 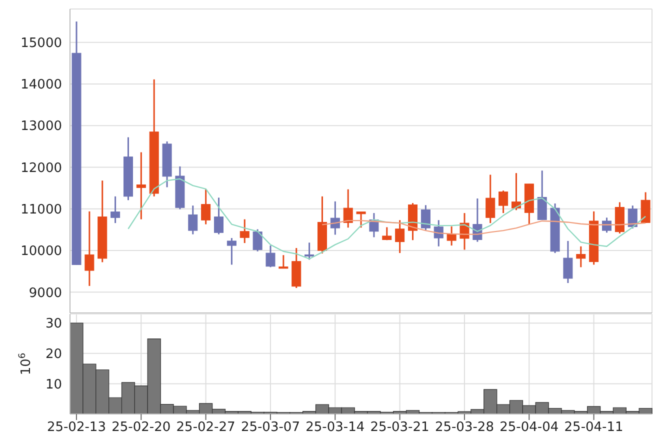 I want to click on x-tick-label: 25-03-28, so click(x=464, y=428).